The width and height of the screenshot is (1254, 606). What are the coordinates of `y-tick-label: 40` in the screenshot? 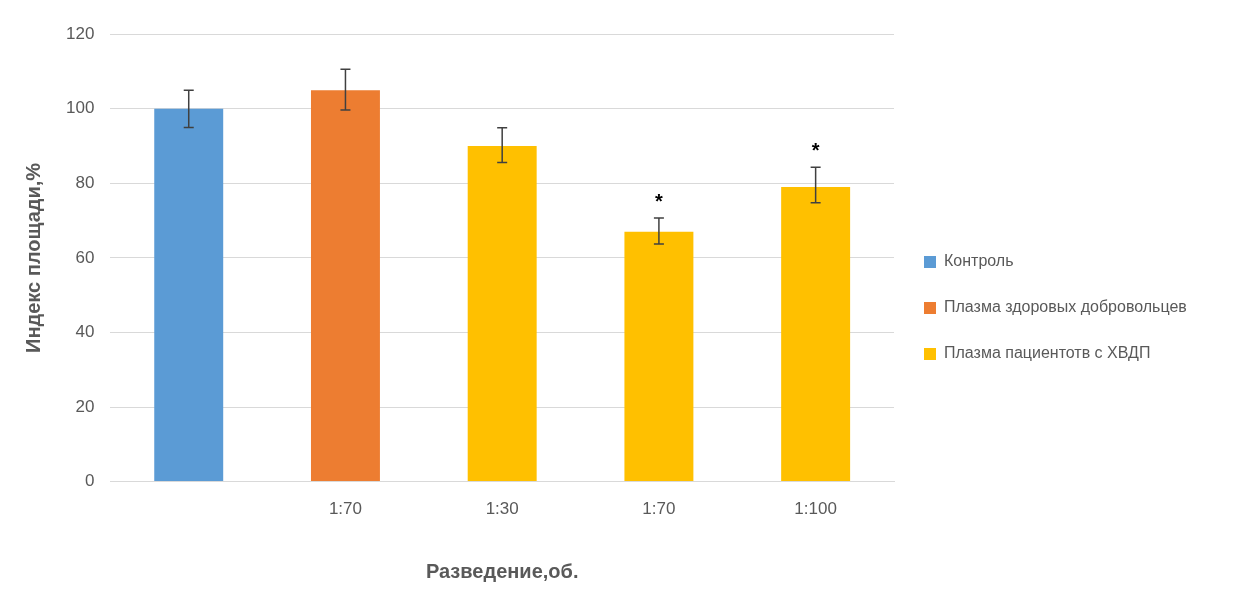 It's located at (85, 332).